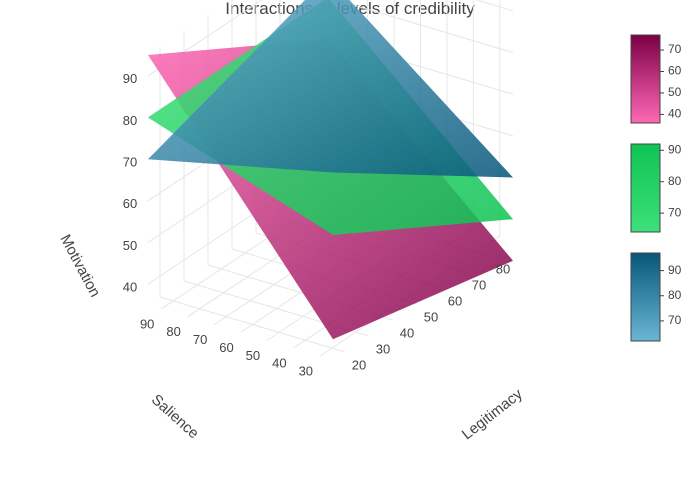 The width and height of the screenshot is (700, 500). I want to click on colorbar-tick-label: 60, so click(675, 71).